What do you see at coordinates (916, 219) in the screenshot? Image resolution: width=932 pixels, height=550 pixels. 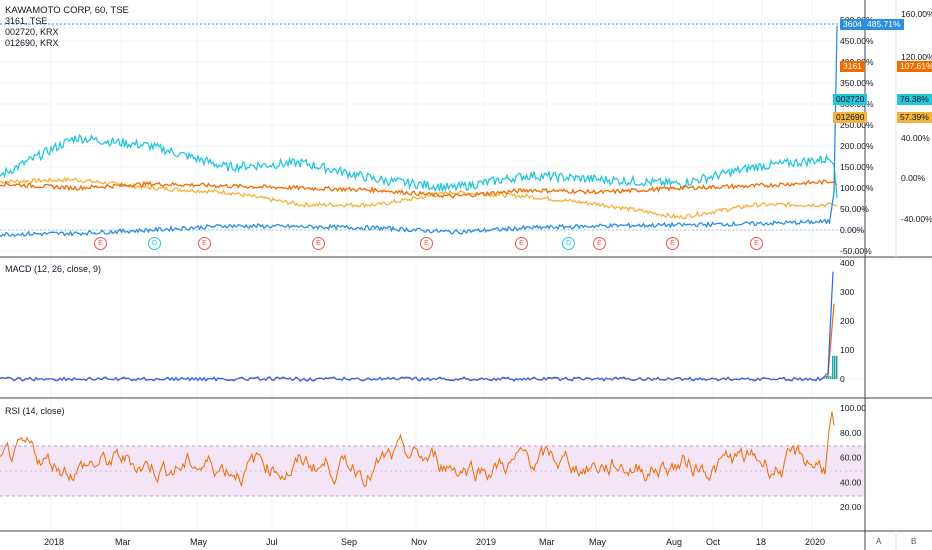 I see `percent-axis-tick: -40.00%` at bounding box center [916, 219].